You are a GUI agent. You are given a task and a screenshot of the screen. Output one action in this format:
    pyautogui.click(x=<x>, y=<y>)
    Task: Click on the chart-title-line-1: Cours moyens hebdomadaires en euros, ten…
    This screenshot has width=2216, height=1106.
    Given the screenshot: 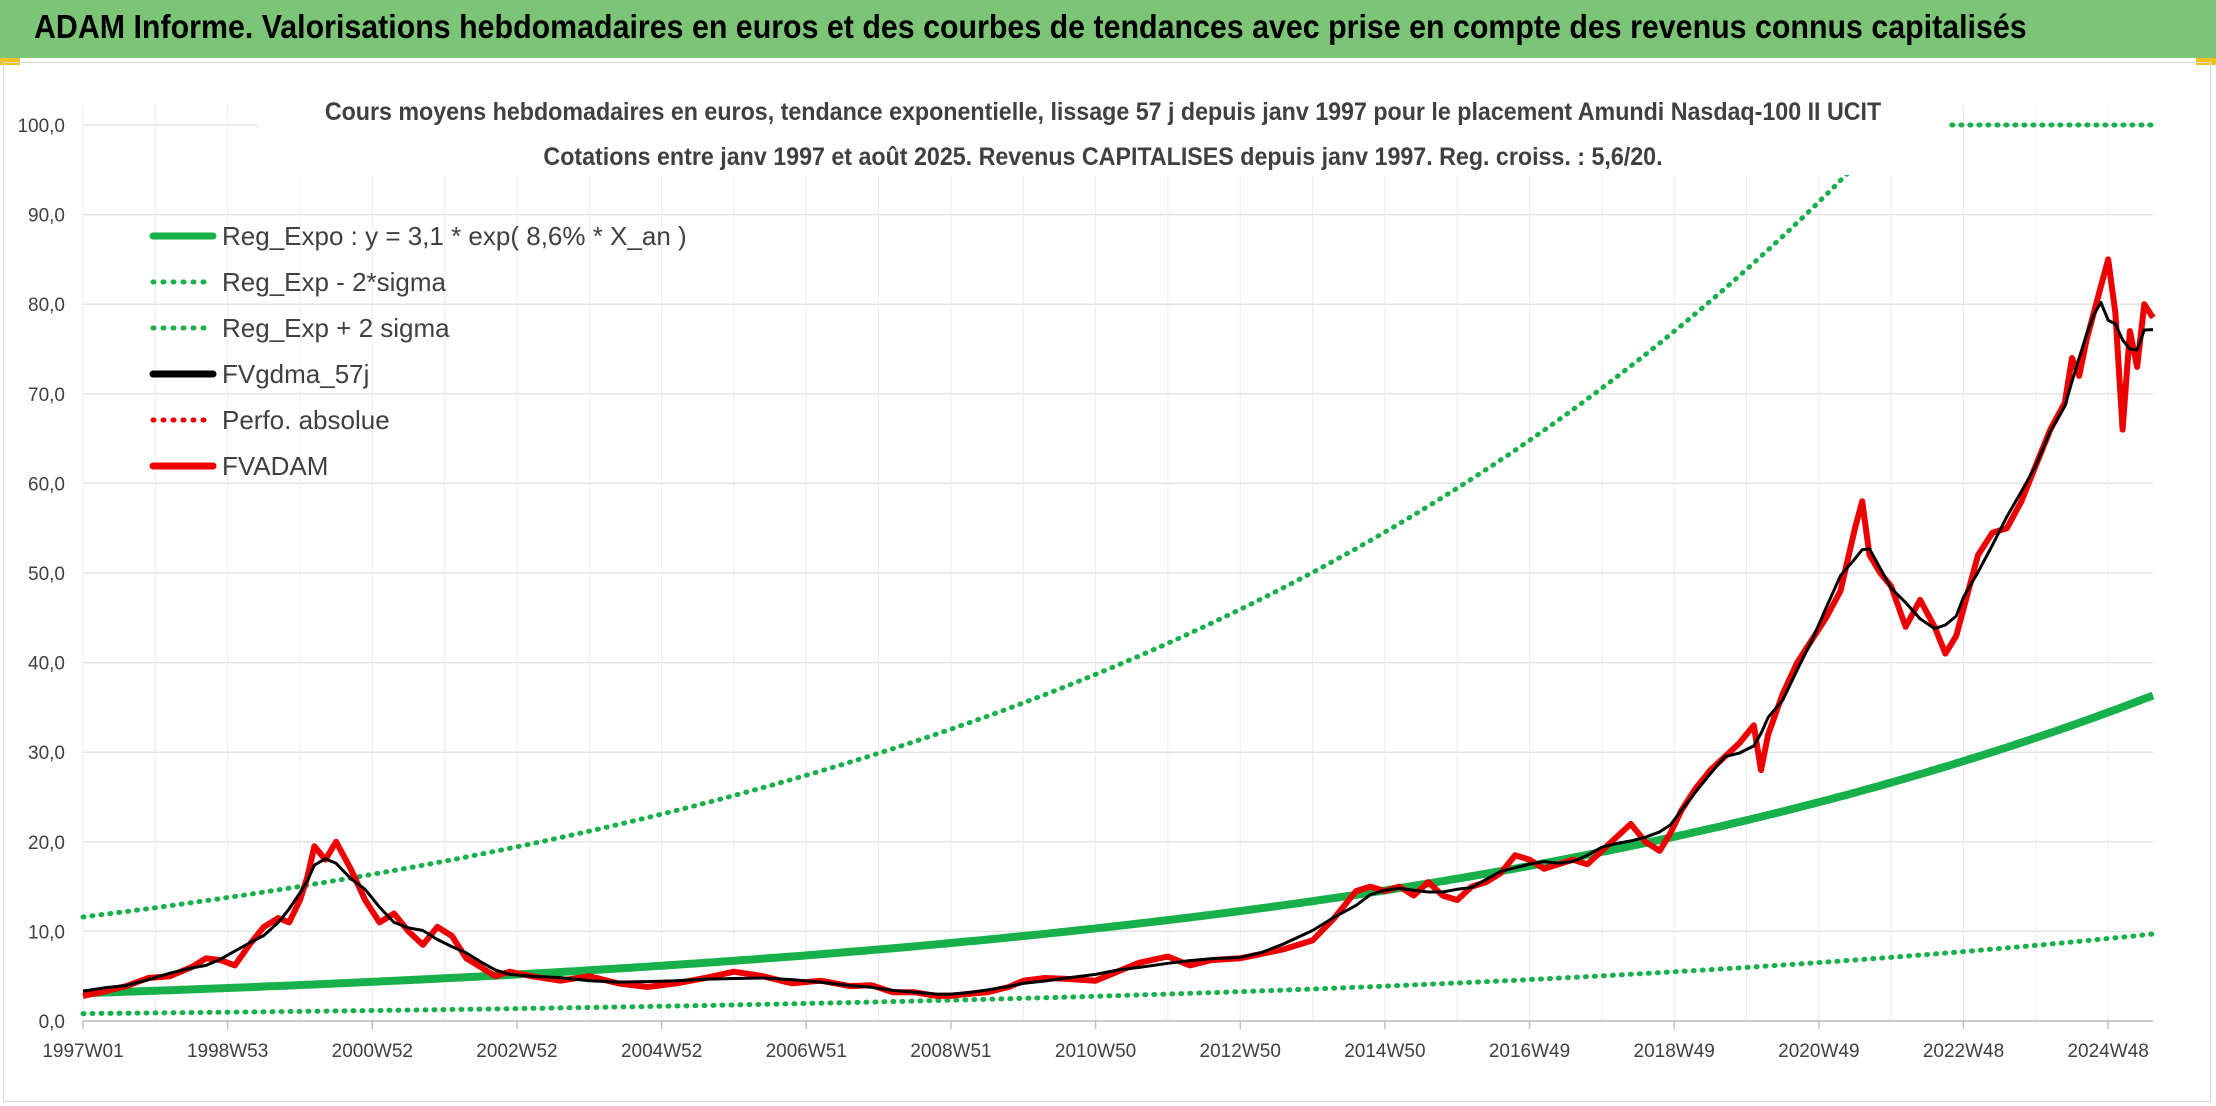 What is the action you would take?
    pyautogui.click(x=1103, y=112)
    